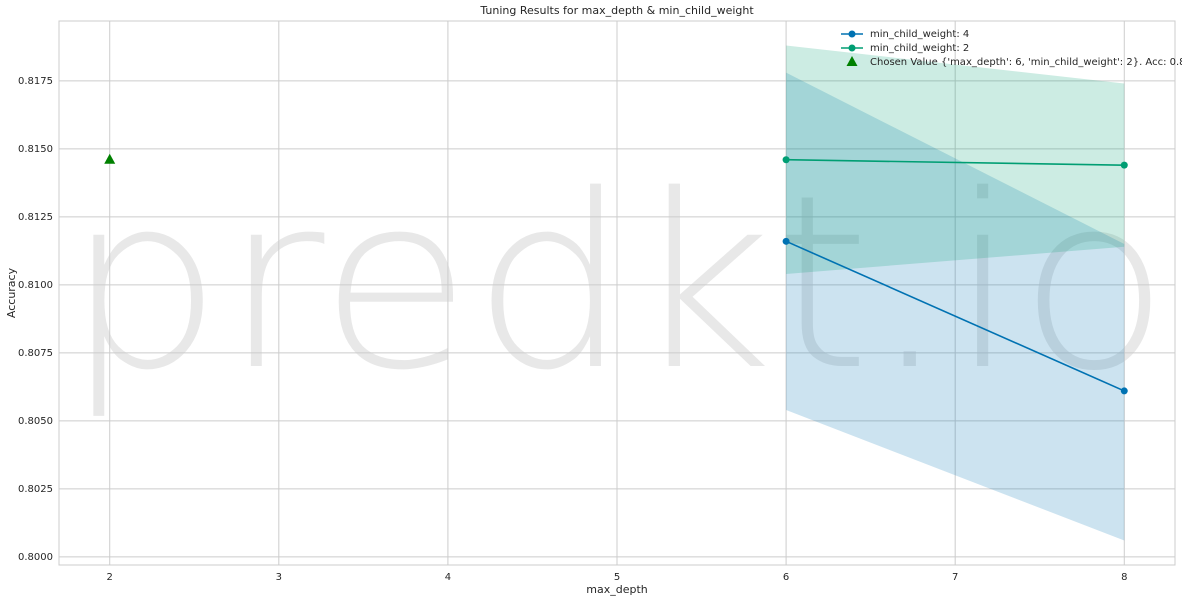  Describe the element at coordinates (35, 353) in the screenshot. I see `y-tick-label: 0.8075` at that location.